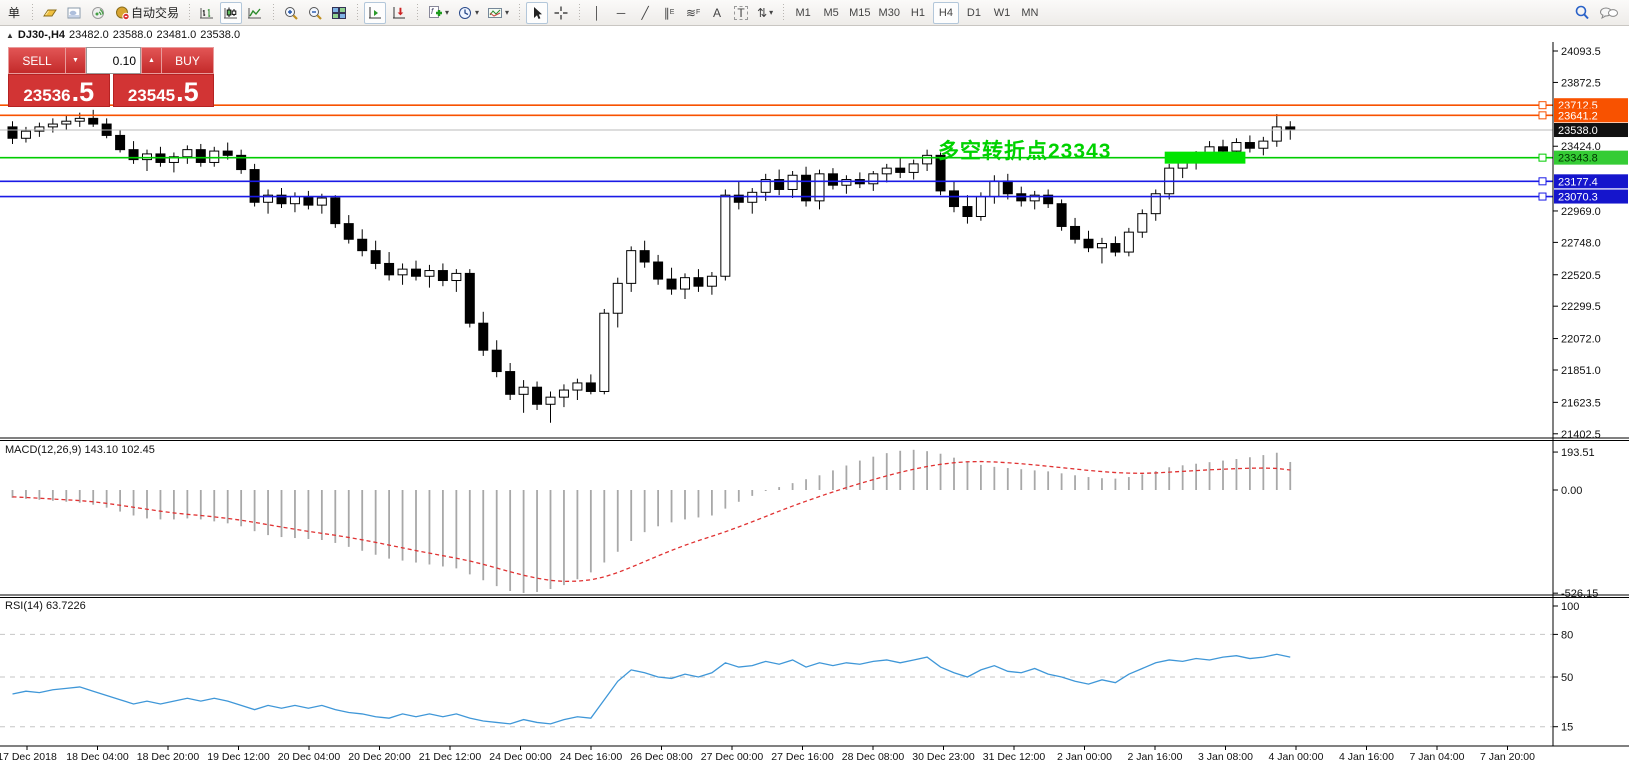  What do you see at coordinates (339, 13) in the screenshot?
I see `tile-windows-button` at bounding box center [339, 13].